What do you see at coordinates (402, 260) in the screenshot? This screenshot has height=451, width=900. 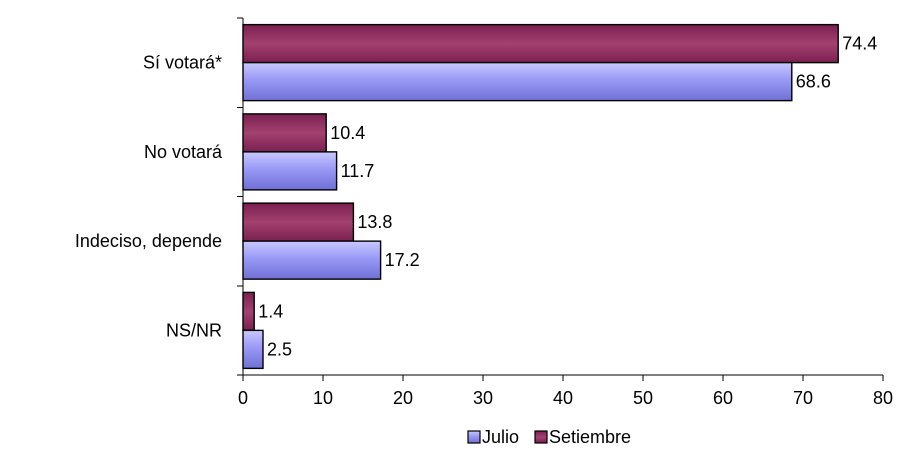 I see `data-label-julio: 17.2` at bounding box center [402, 260].